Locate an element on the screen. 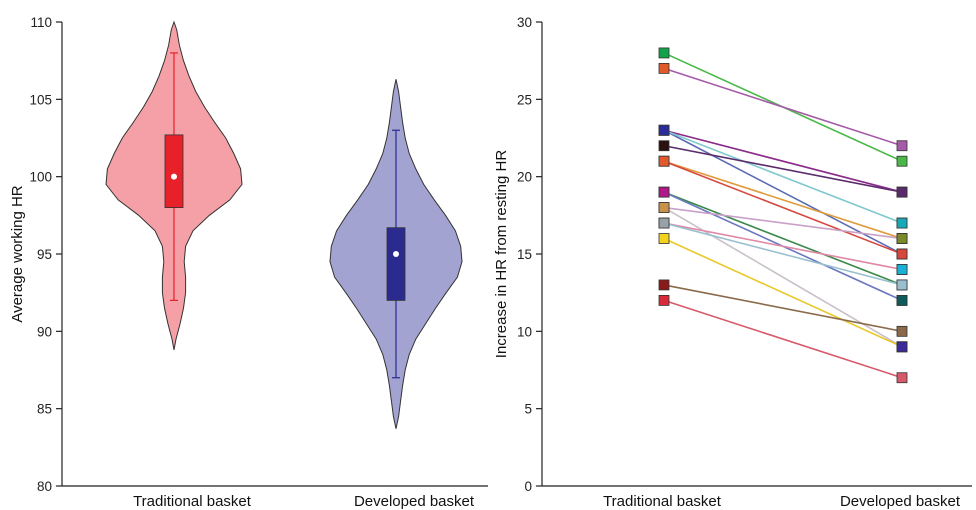  violin-y-axis-title: Average working HR is located at coordinates (17, 253).